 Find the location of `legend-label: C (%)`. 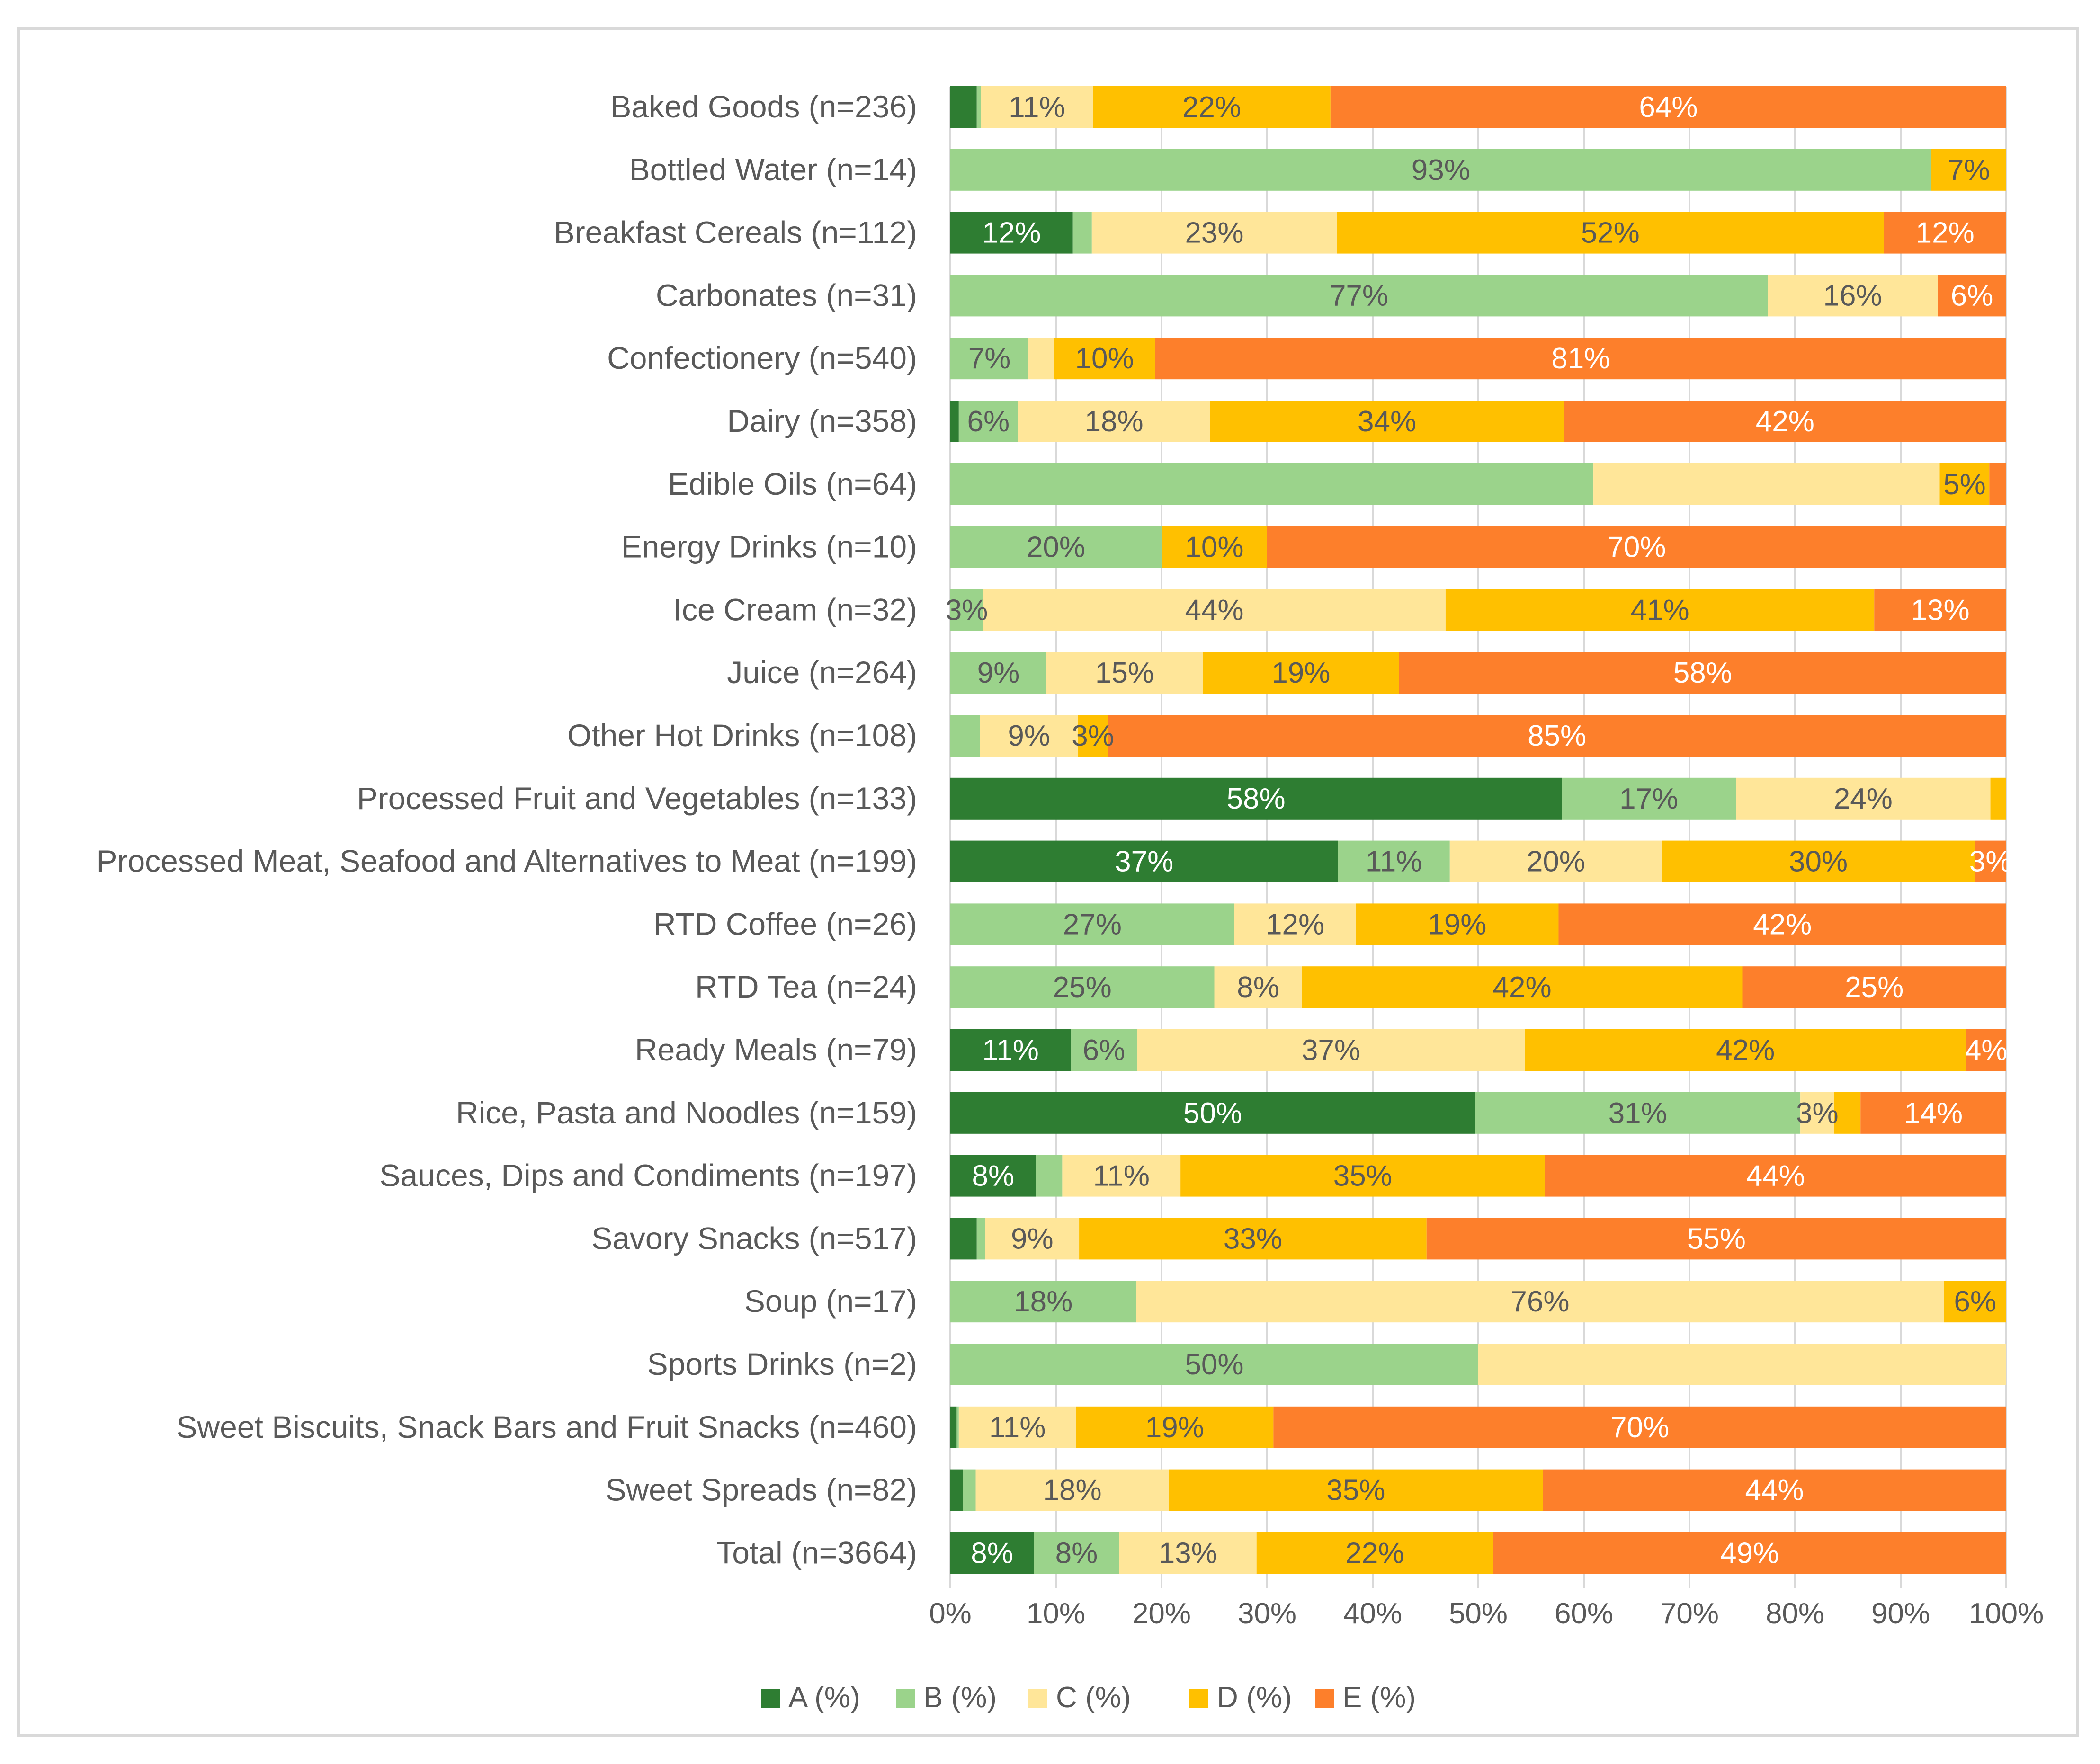

legend-label: C (%) is located at coordinates (1093, 1697).